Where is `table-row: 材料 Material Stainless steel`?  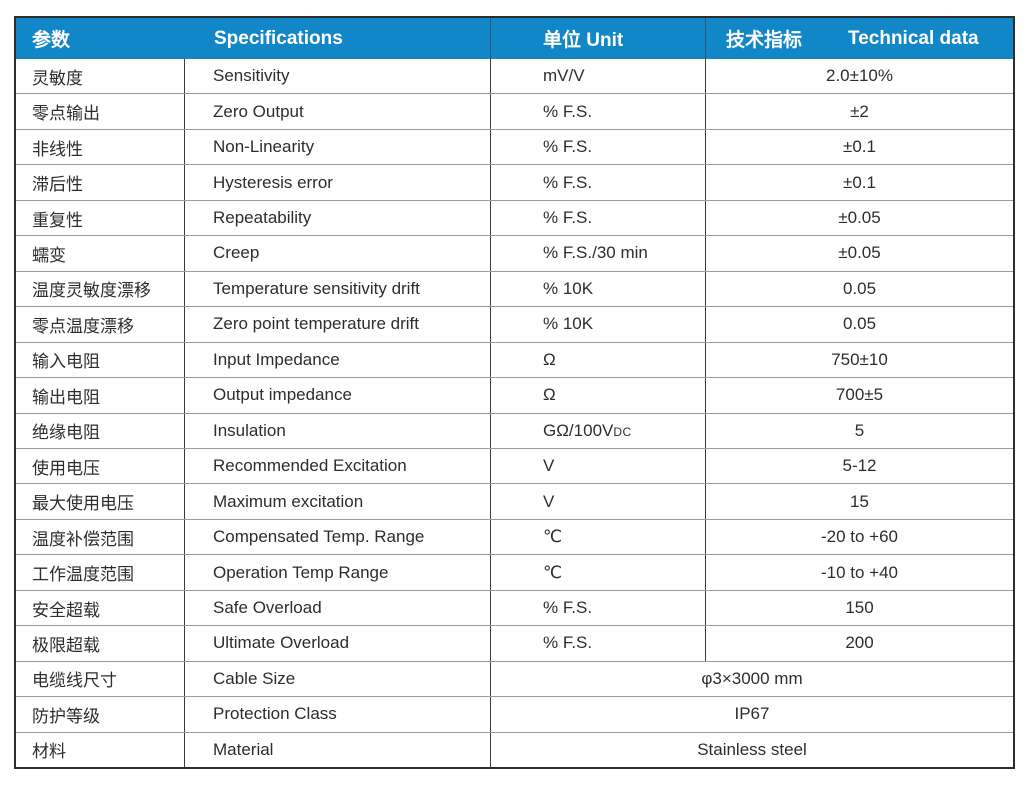
table-row: 材料 Material Stainless steel is located at coordinates (514, 749).